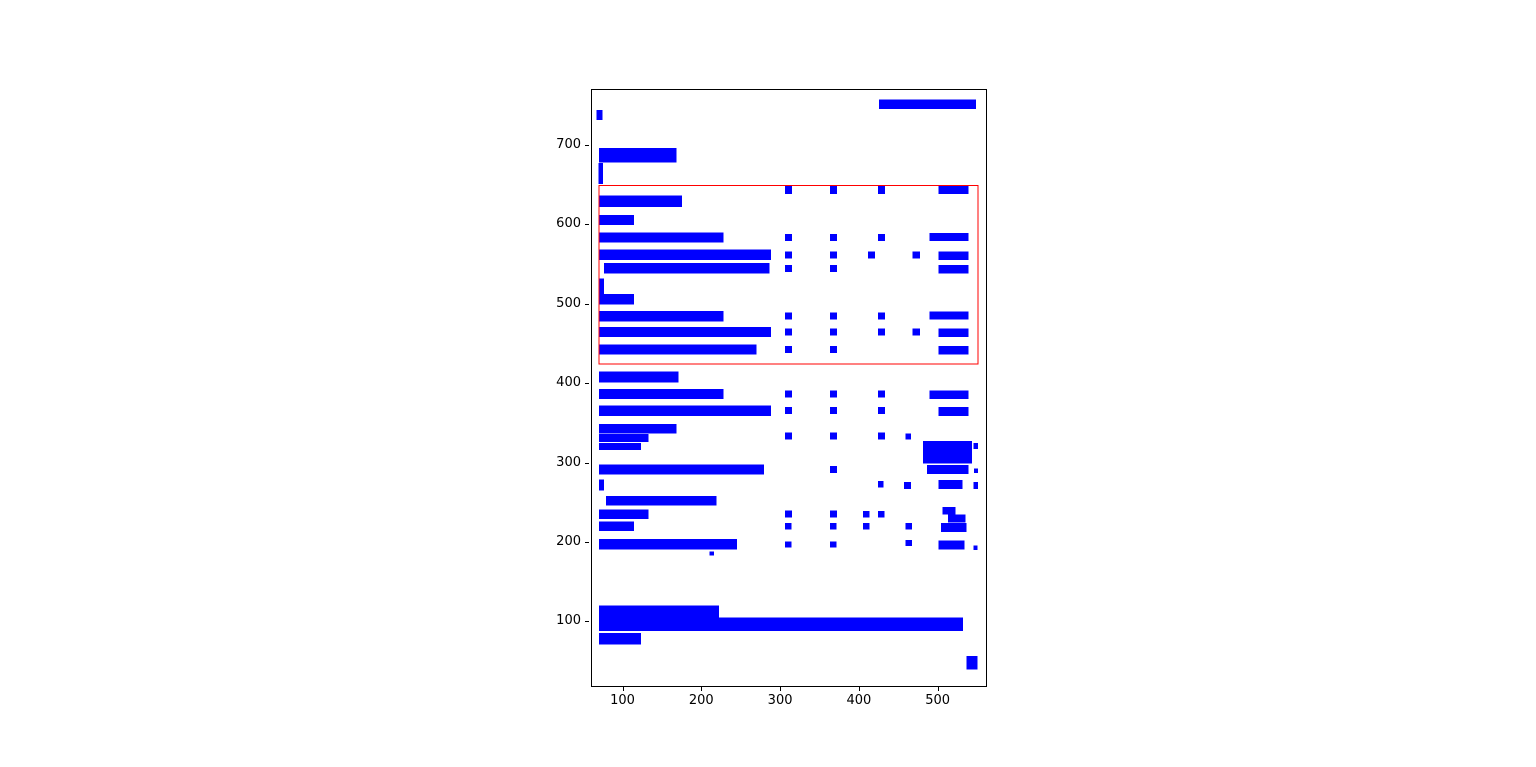 This screenshot has width=1536, height=767. What do you see at coordinates (568, 462) in the screenshot?
I see `y-tick-label: 300` at bounding box center [568, 462].